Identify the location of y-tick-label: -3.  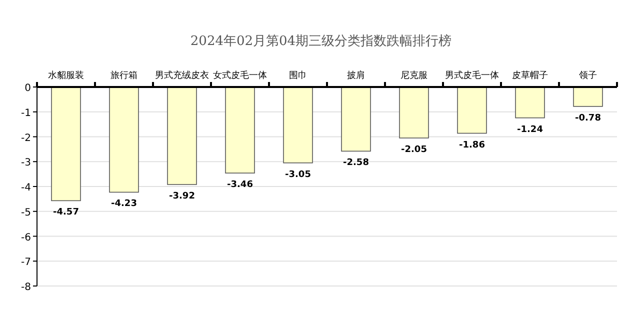
(26, 163).